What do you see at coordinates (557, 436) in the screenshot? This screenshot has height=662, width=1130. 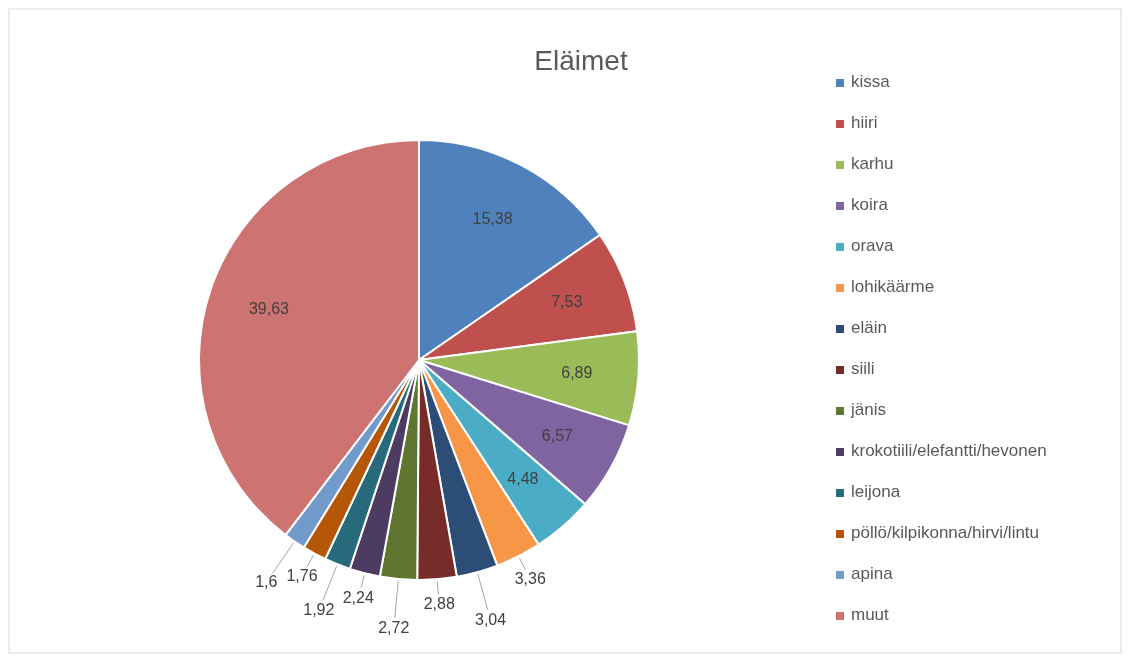 I see `data-label: 6,57` at bounding box center [557, 436].